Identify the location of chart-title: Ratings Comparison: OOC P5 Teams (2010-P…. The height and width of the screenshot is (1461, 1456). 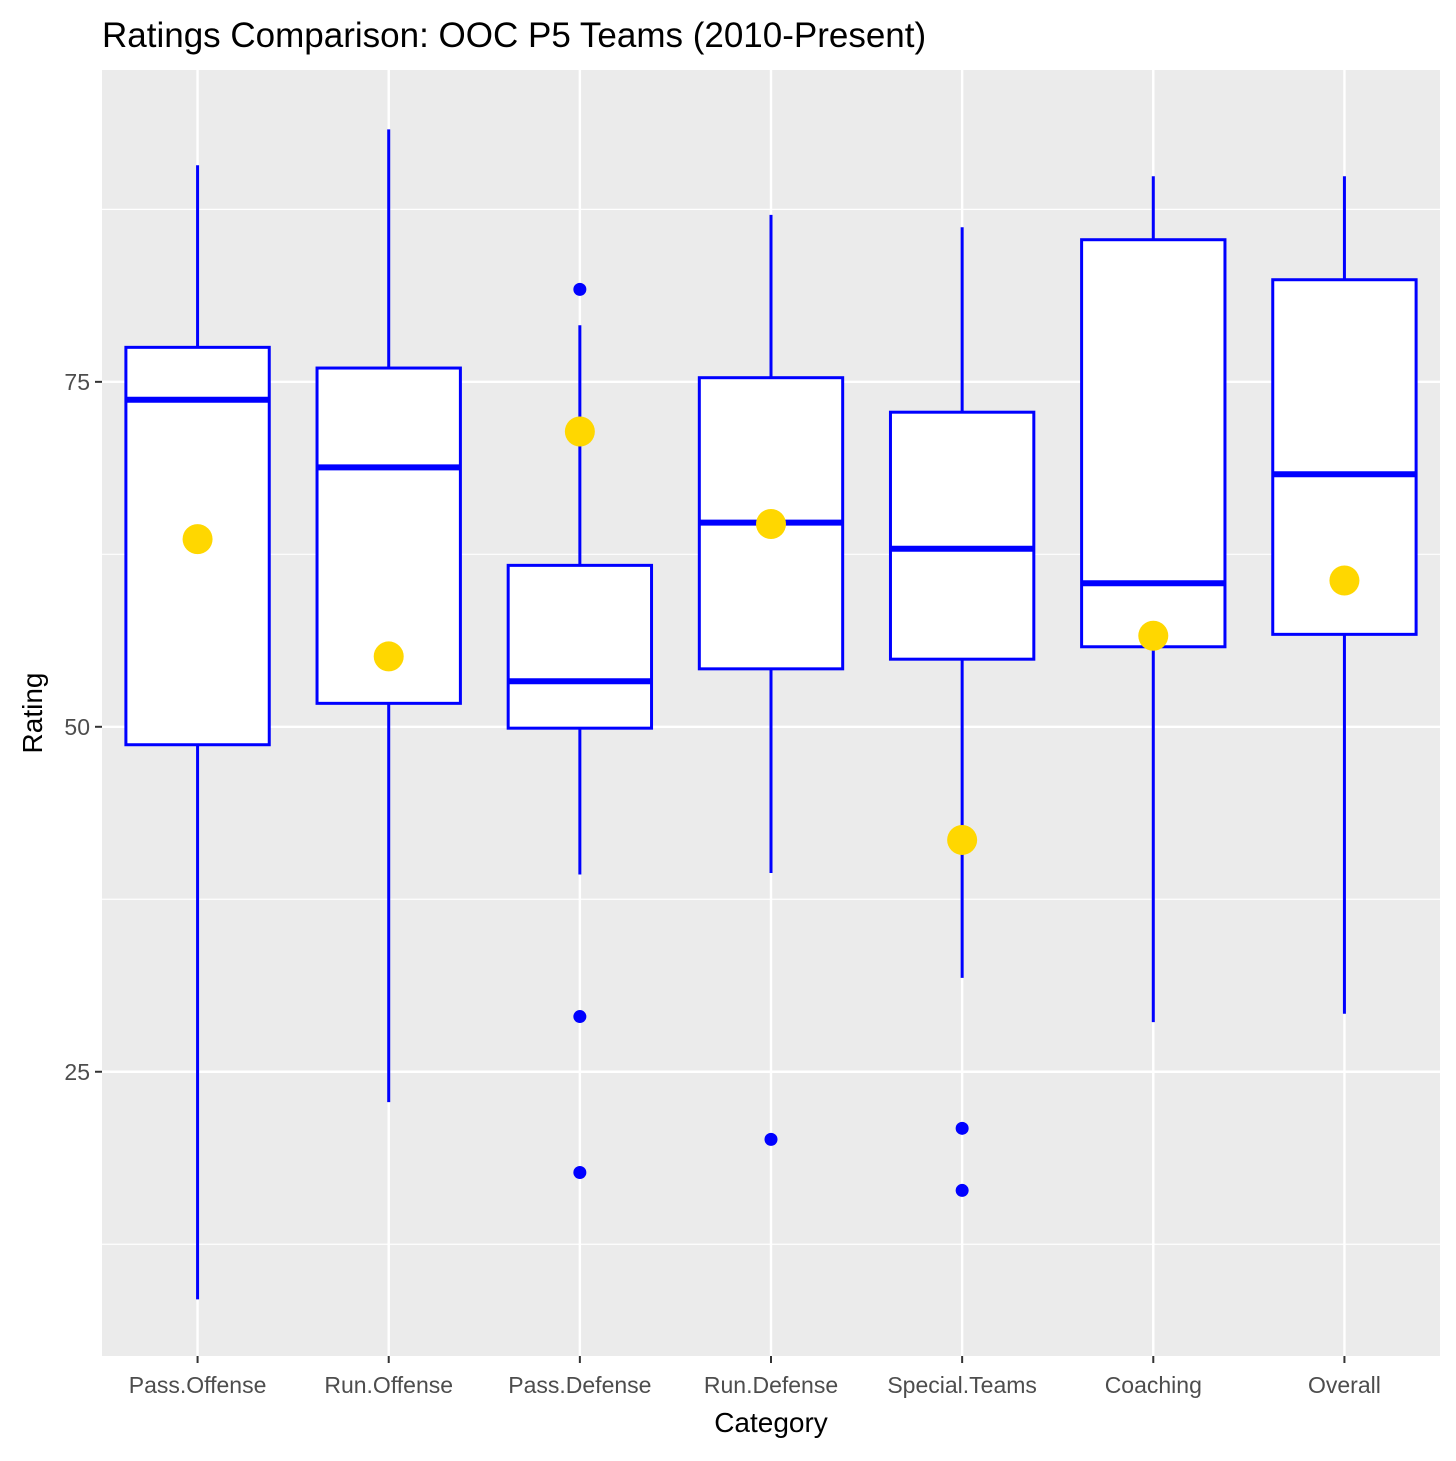
(514, 35).